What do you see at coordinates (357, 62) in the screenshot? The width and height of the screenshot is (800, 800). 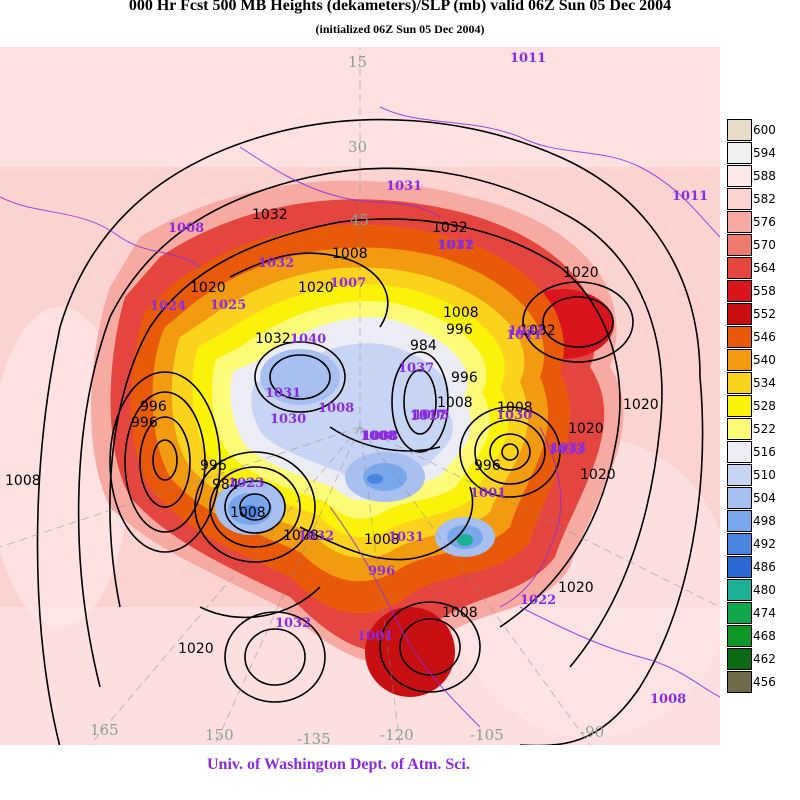 I see `lon-label: 15` at bounding box center [357, 62].